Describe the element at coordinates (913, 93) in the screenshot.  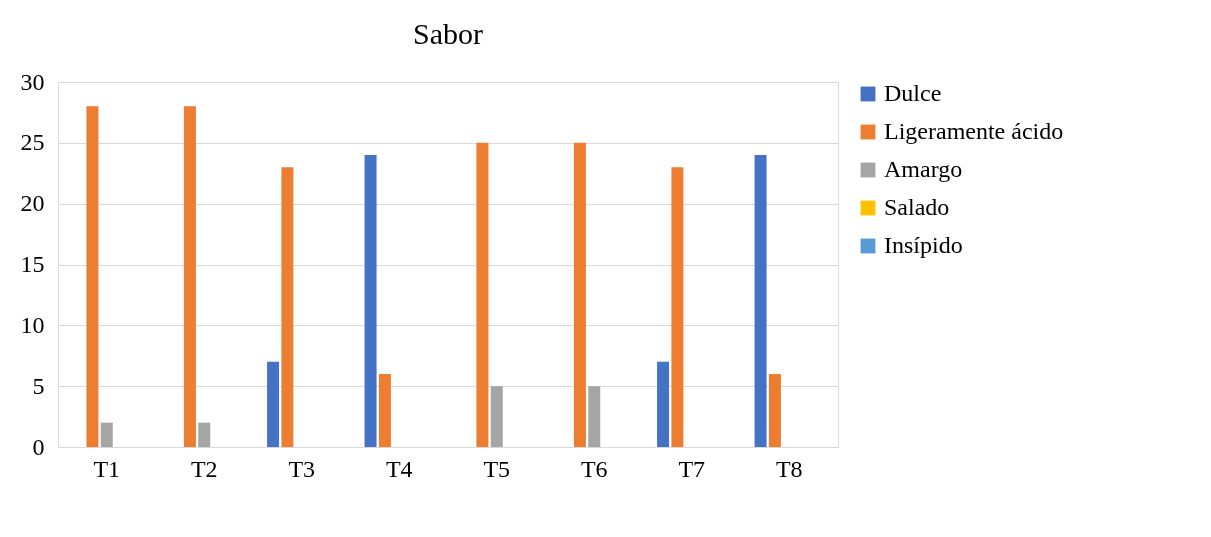
I see `legend-label: Dulce` at that location.